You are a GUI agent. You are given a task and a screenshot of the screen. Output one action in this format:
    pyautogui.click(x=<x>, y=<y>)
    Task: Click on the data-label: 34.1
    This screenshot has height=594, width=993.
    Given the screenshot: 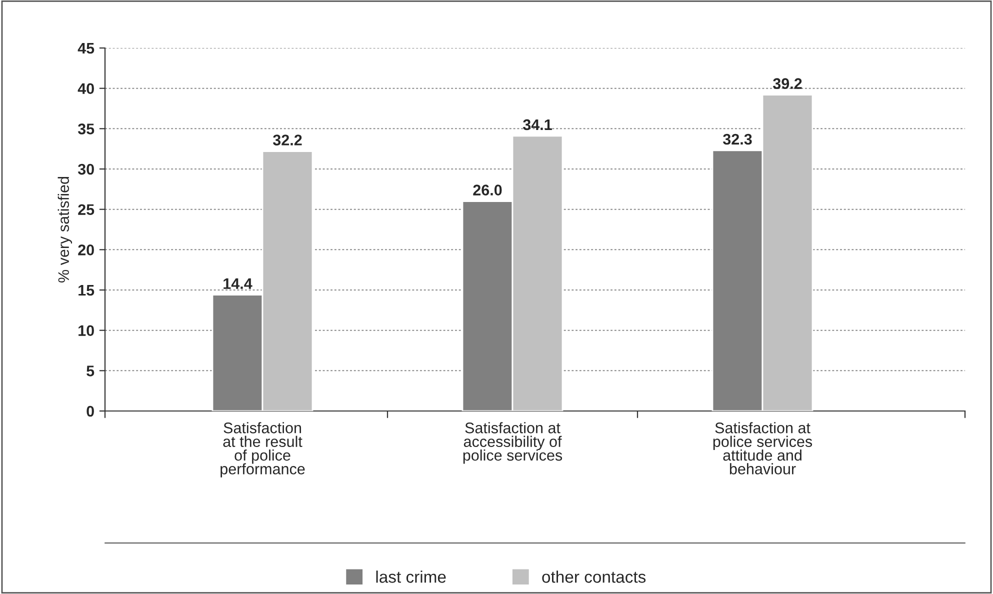 What is the action you would take?
    pyautogui.click(x=537, y=124)
    